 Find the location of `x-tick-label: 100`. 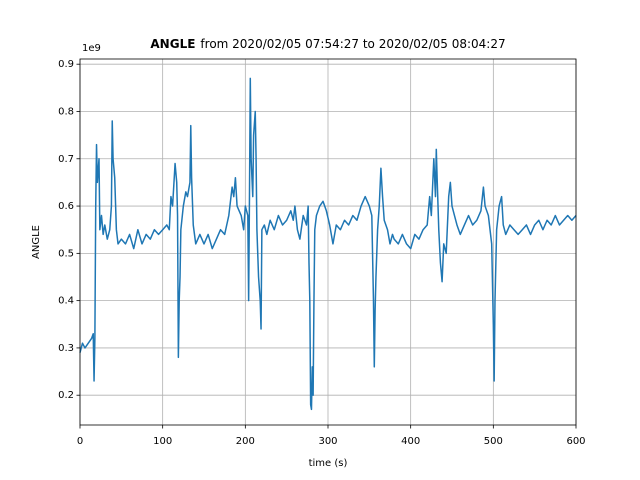

x-tick-label: 100 is located at coordinates (162, 441).